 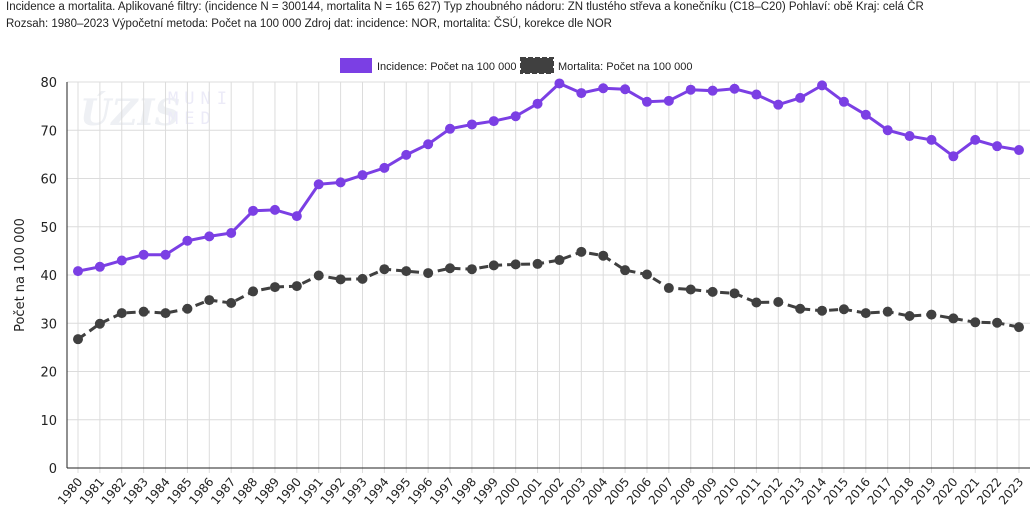 What do you see at coordinates (48, 276) in the screenshot?
I see `y-tick-label: 40` at bounding box center [48, 276].